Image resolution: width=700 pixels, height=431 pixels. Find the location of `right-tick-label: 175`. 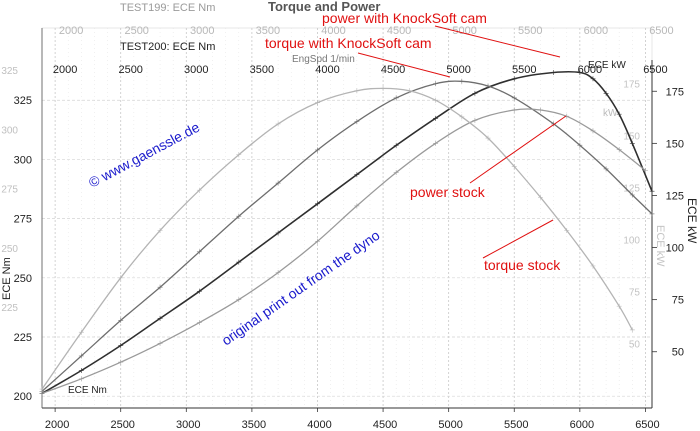

right-tick-label: 175 is located at coordinates (675, 92).